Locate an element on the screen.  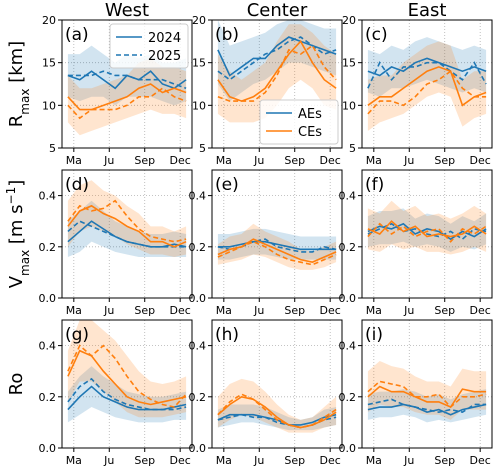
panel-label: (c) is located at coordinates (376, 35).